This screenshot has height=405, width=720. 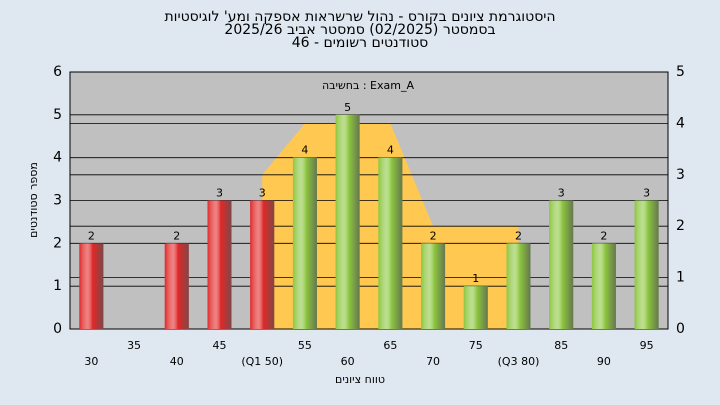 I want to click on value-label: 5, so click(x=347, y=107).